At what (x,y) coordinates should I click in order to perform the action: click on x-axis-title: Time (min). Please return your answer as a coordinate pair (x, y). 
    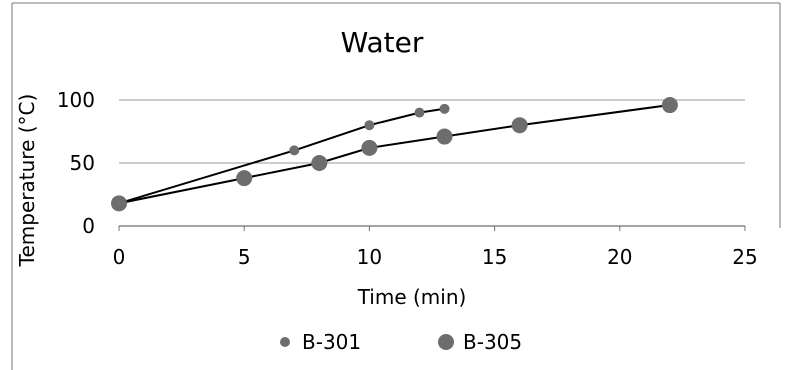
    Looking at the image, I should click on (412, 297).